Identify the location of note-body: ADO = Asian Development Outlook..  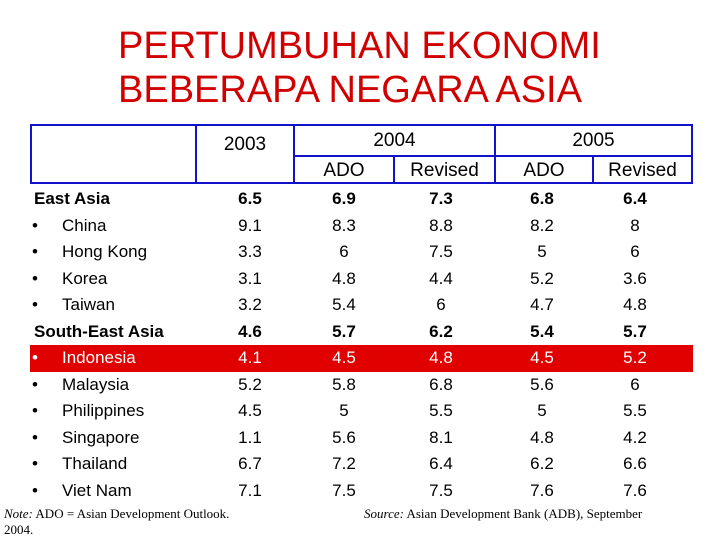
(131, 513).